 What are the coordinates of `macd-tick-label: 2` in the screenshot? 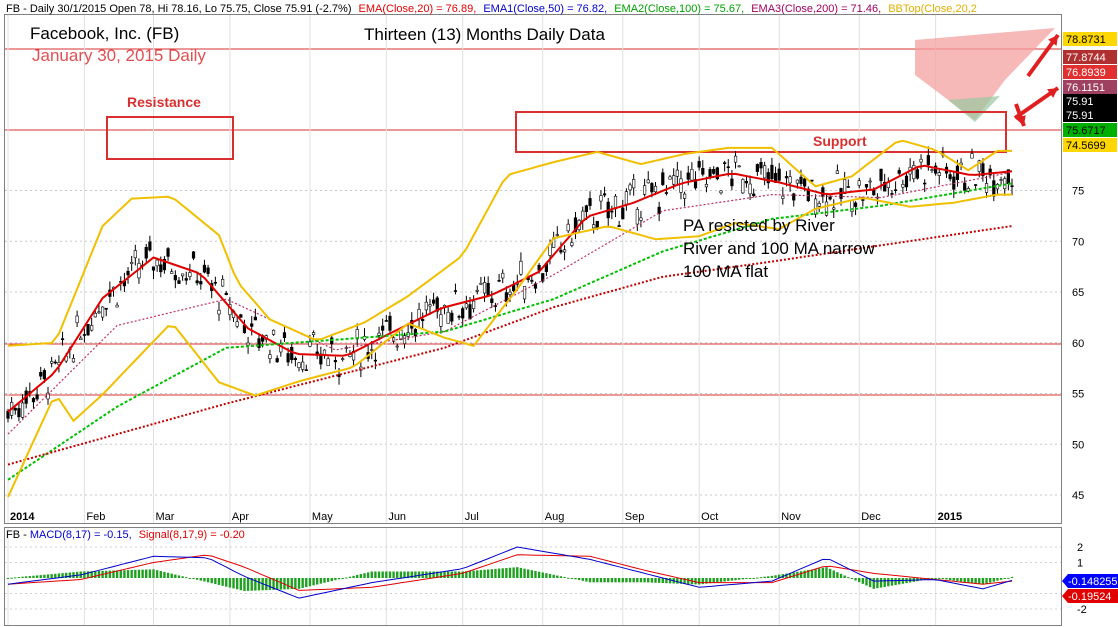 It's located at (1080, 548).